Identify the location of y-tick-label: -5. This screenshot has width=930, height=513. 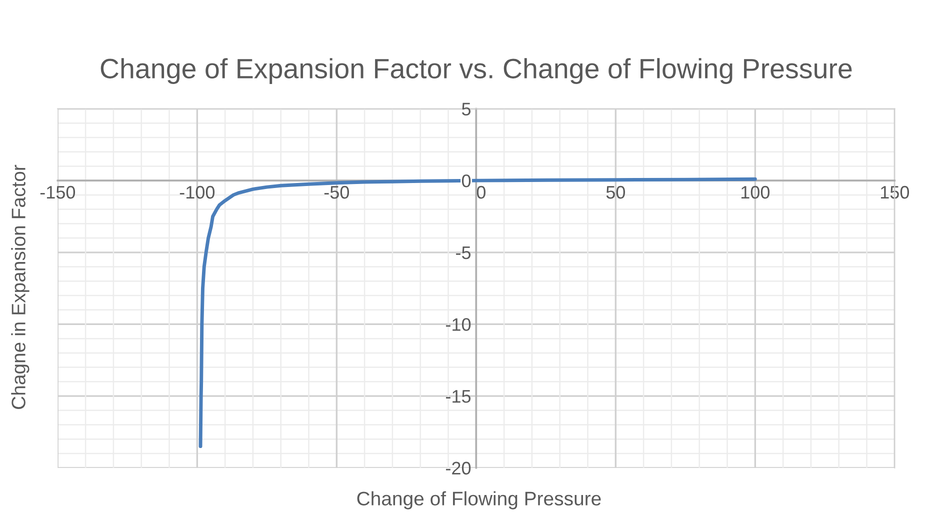
(463, 253).